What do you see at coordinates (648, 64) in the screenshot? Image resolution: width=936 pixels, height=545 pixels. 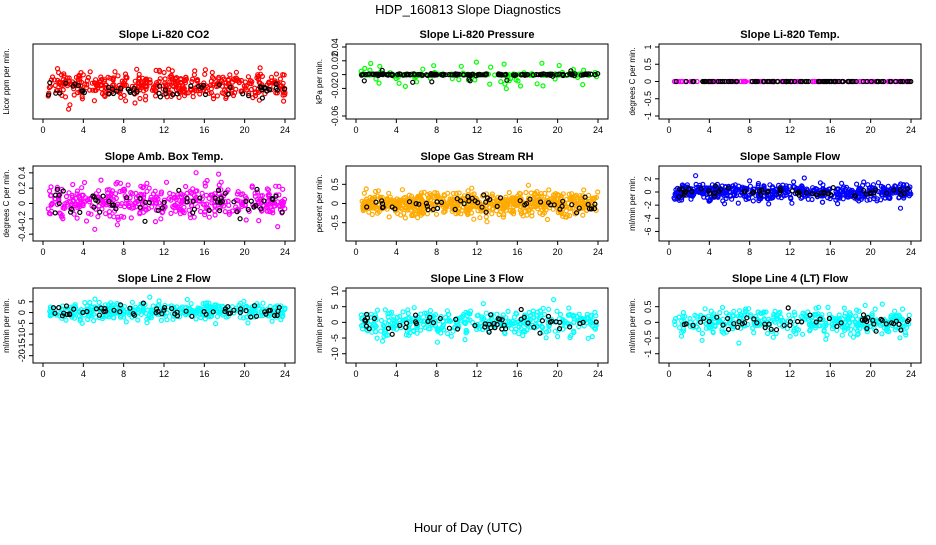 I see `y-tick-label: 0.5` at bounding box center [648, 64].